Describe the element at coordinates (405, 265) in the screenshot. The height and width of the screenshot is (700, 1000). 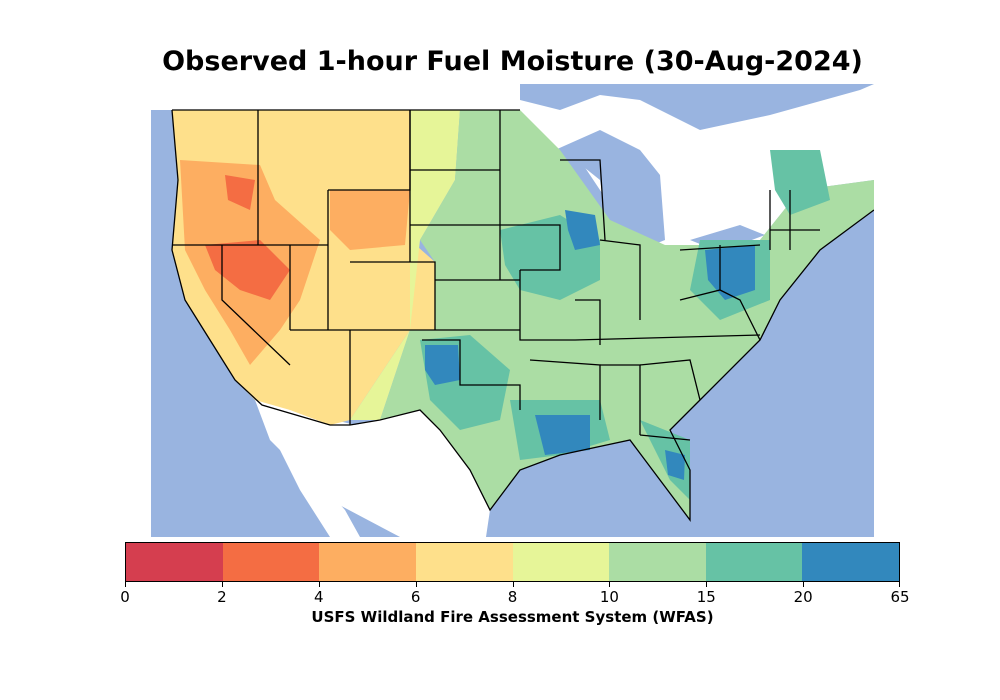
I see `plains-transition` at that location.